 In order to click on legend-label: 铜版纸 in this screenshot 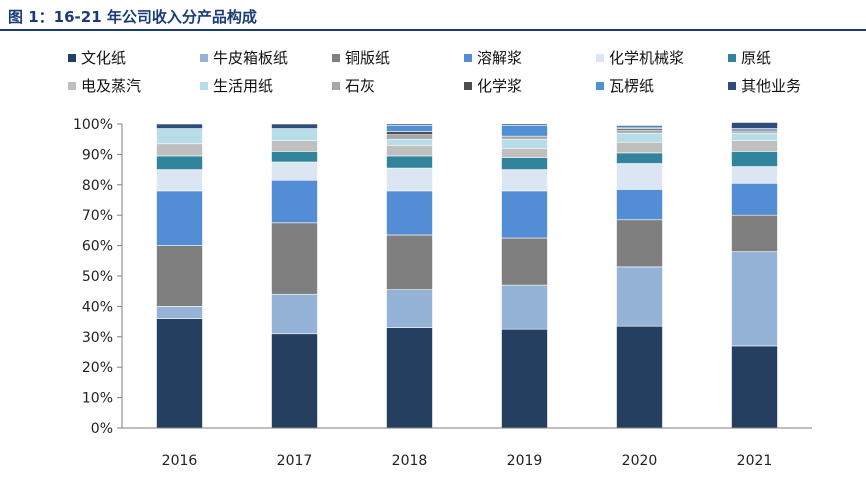, I will do `click(367, 58)`.